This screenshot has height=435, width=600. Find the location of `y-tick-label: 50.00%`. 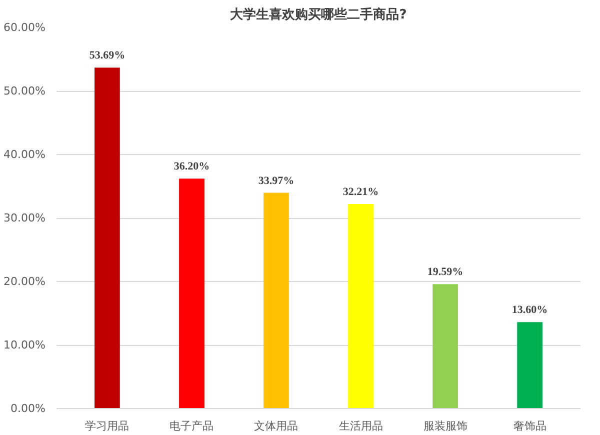

y-tick-label: 50.00% is located at coordinates (25, 91).